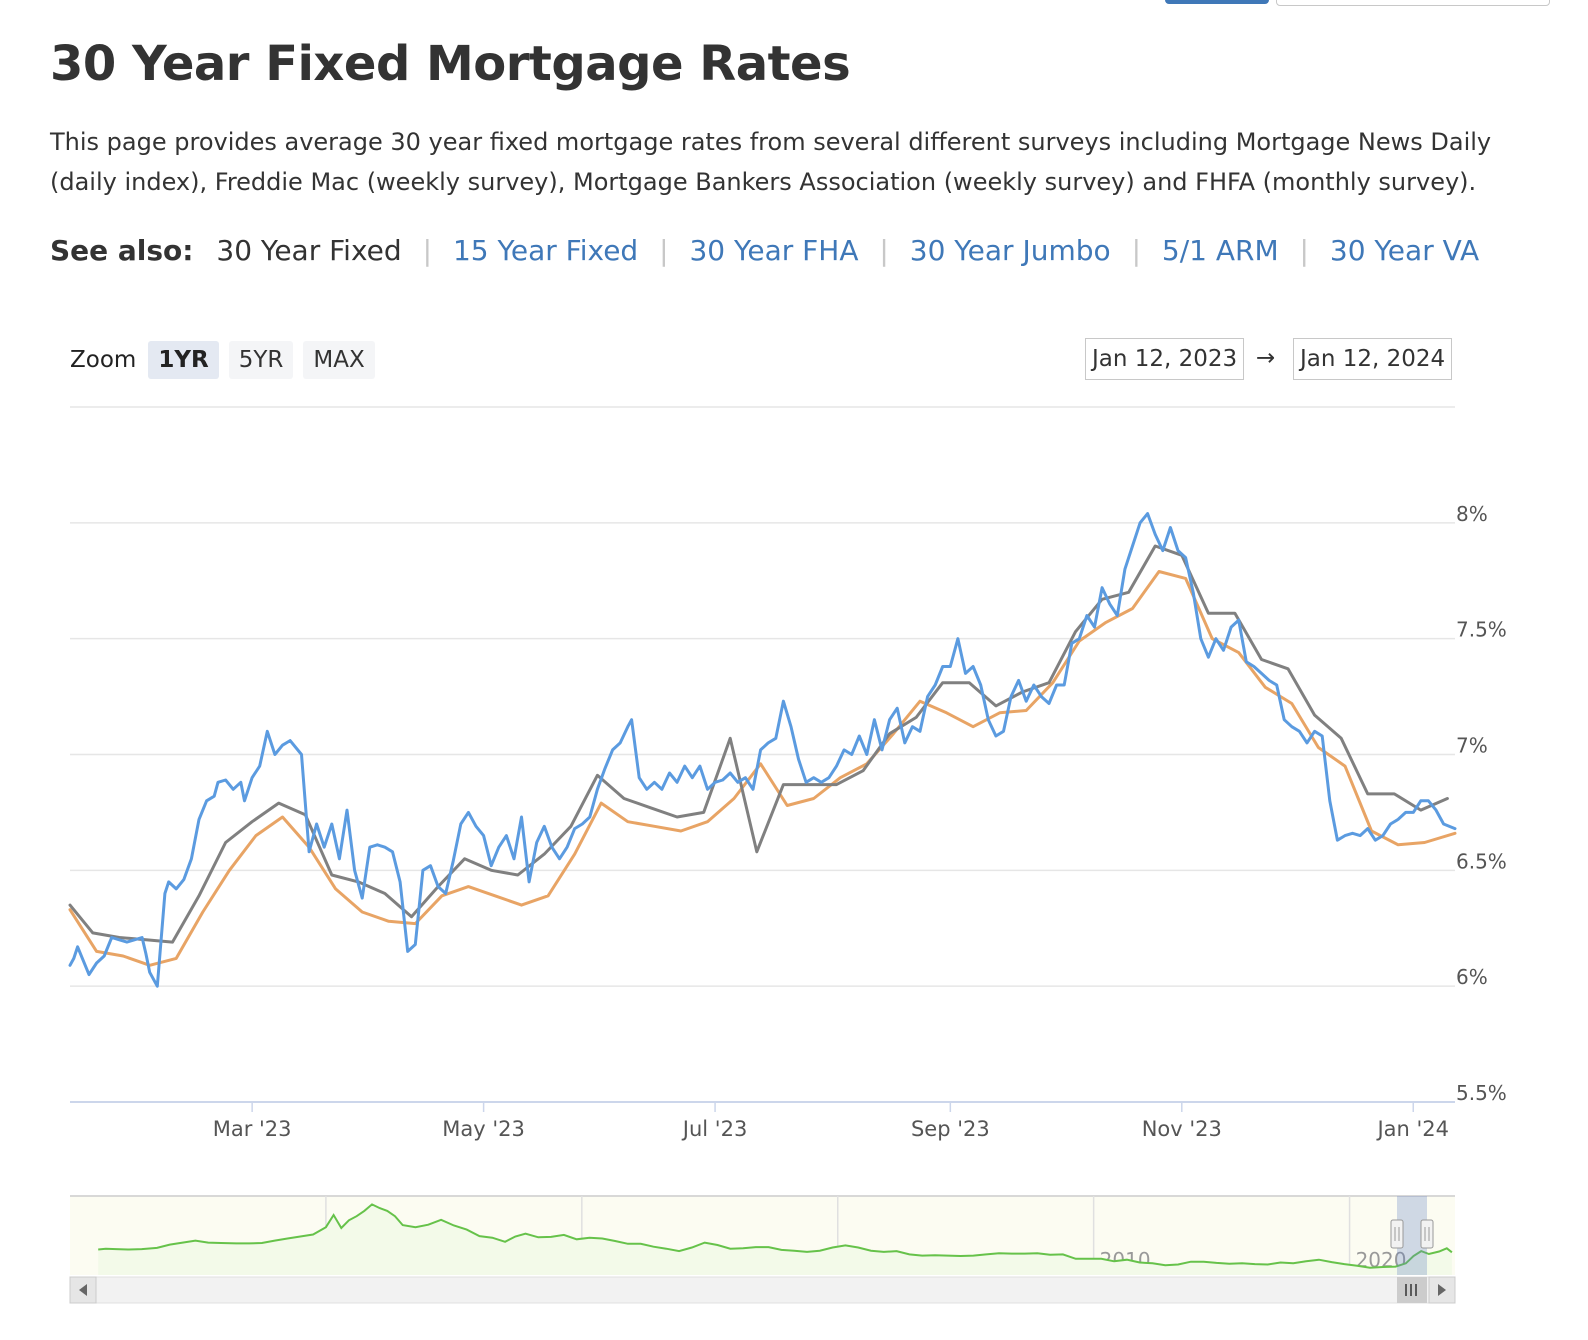 The width and height of the screenshot is (1588, 1340). What do you see at coordinates (1182, 1129) in the screenshot?
I see `x-tick-label: Nov '23` at bounding box center [1182, 1129].